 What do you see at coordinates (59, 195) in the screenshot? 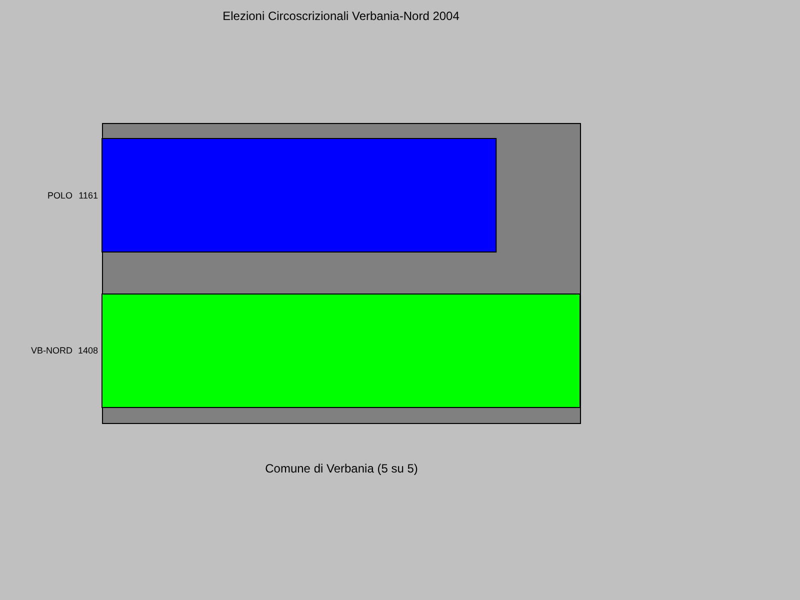
I see `y-tick-label: POLO` at bounding box center [59, 195].